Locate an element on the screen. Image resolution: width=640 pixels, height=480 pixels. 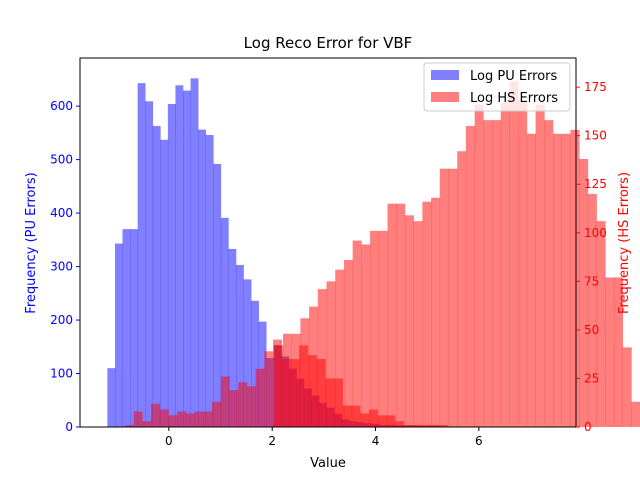
legend-swatch-hs is located at coordinates (445, 97).